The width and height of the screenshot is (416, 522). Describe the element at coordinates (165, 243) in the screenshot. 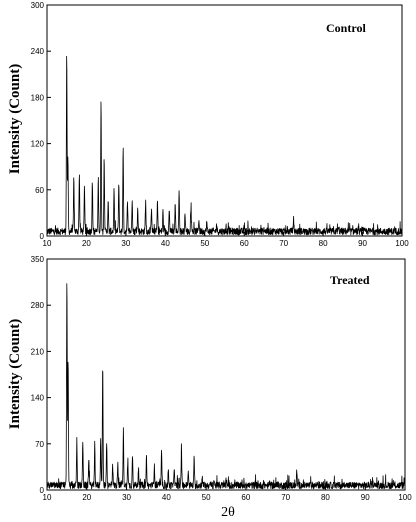

I see `control-x-tick-label: 40` at that location.